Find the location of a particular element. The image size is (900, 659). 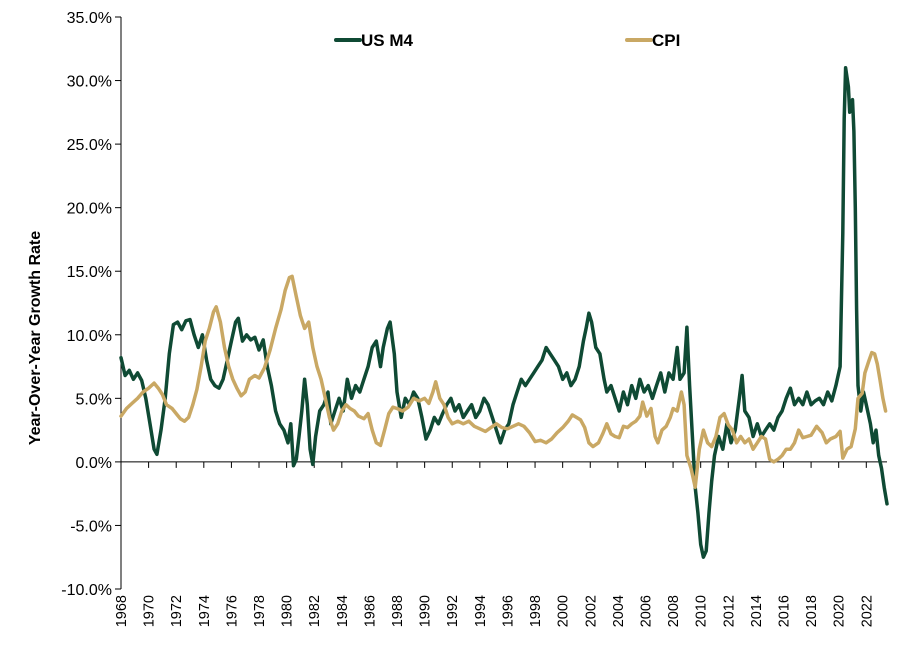

x-tick-label: 2000 is located at coordinates (564, 611).